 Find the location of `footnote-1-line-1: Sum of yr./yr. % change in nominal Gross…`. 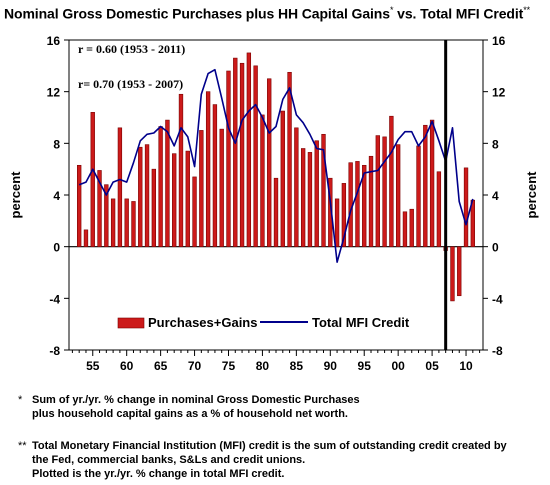

footnote-1-line-1: Sum of yr./yr. % change in nominal Gross… is located at coordinates (196, 400).